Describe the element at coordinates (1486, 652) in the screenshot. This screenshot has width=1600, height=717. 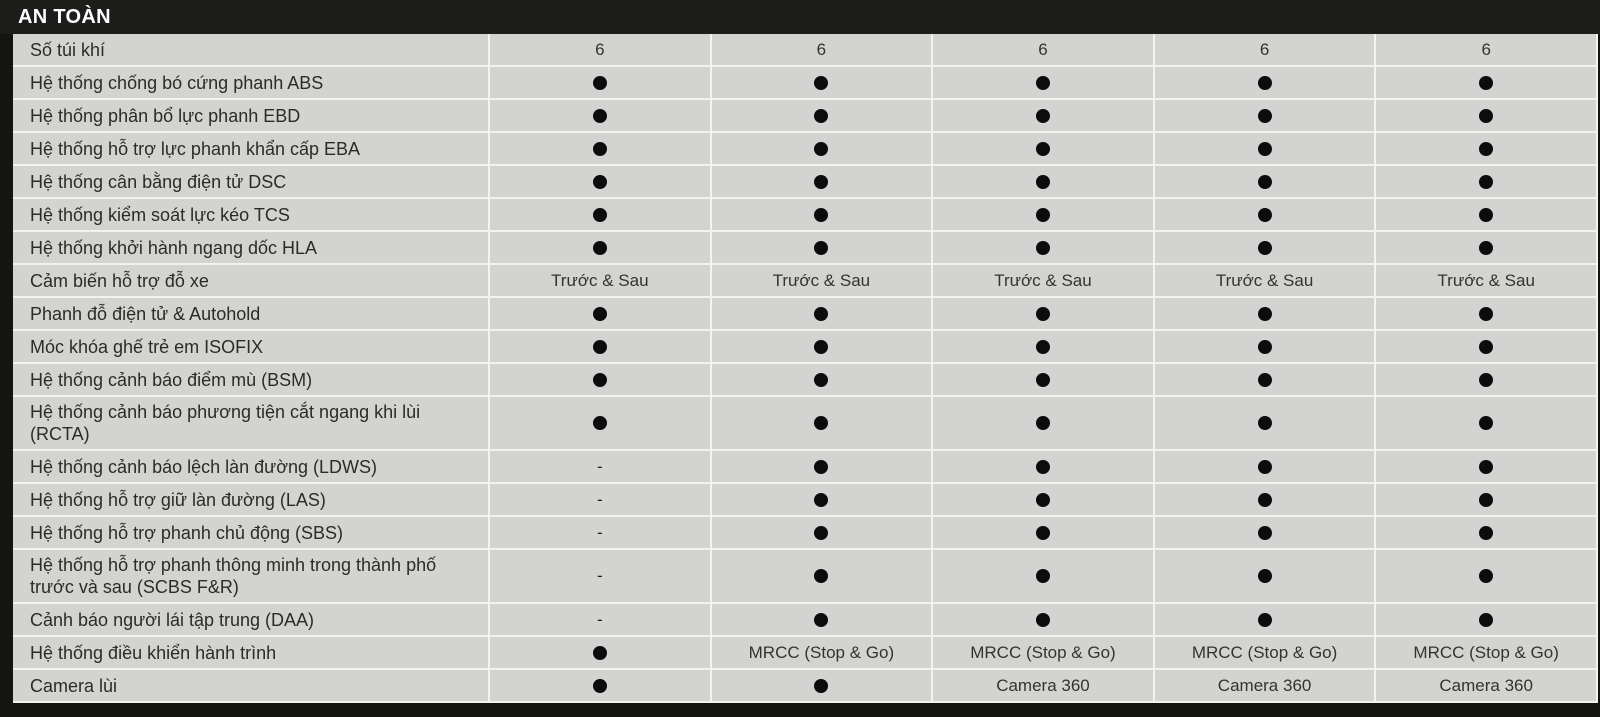
I see `feature-value: MRCC (Stop & Go)` at that location.